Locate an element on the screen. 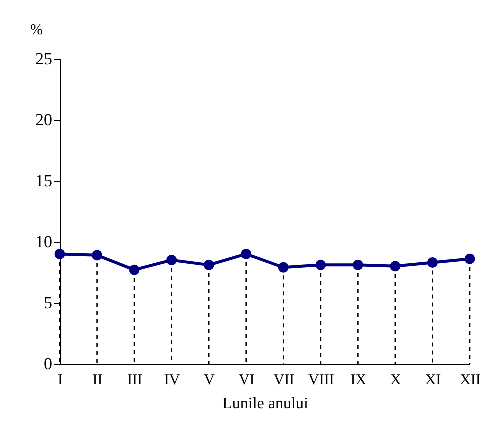 This screenshot has height=434, width=486. y-tick-label: 20 is located at coordinates (44, 120).